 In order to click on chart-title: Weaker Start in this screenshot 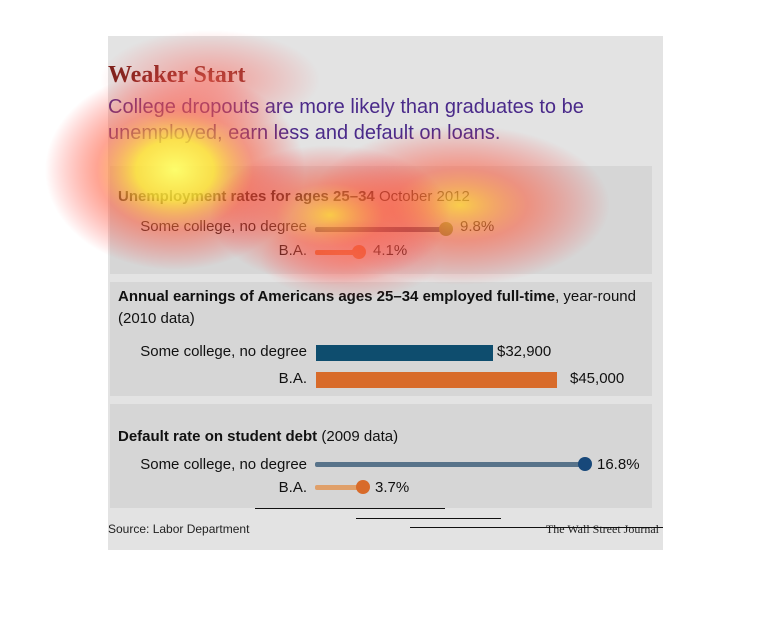, I will do `click(177, 75)`.